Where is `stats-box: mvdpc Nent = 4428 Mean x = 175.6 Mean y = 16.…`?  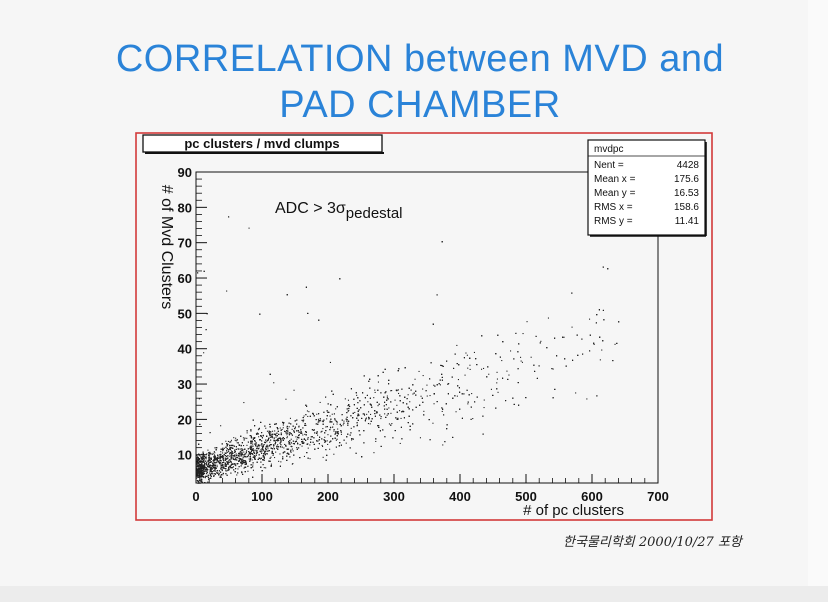
stats-box: mvdpc Nent = 4428 Mean x = 175.6 Mean y = 16.… is located at coordinates (647, 188).